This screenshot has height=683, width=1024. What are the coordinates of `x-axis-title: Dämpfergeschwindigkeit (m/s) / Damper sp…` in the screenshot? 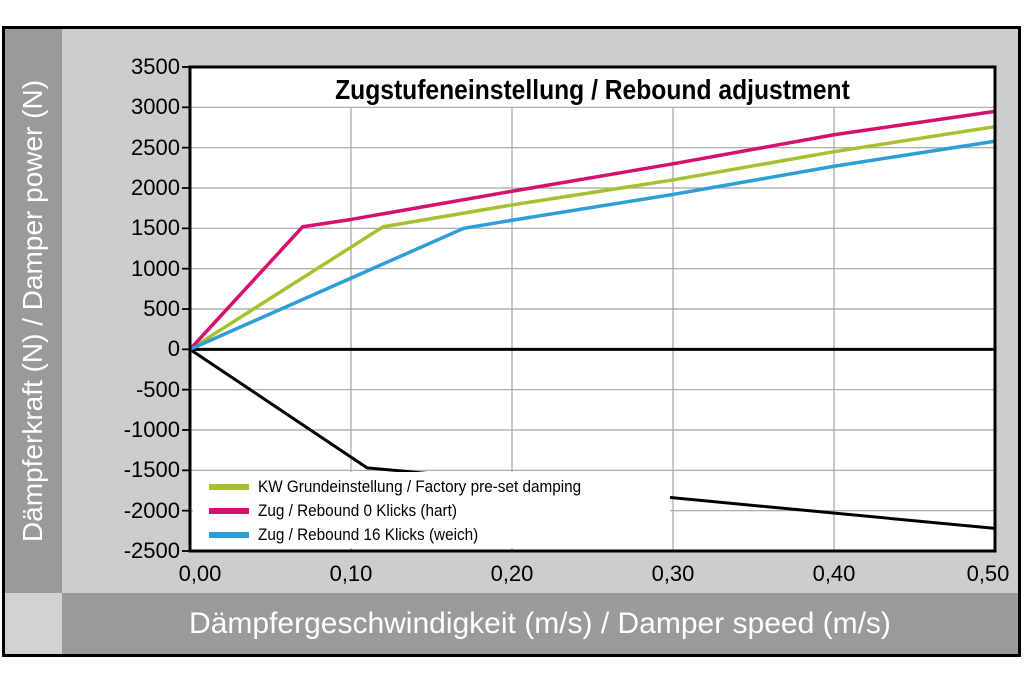 It's located at (540, 623).